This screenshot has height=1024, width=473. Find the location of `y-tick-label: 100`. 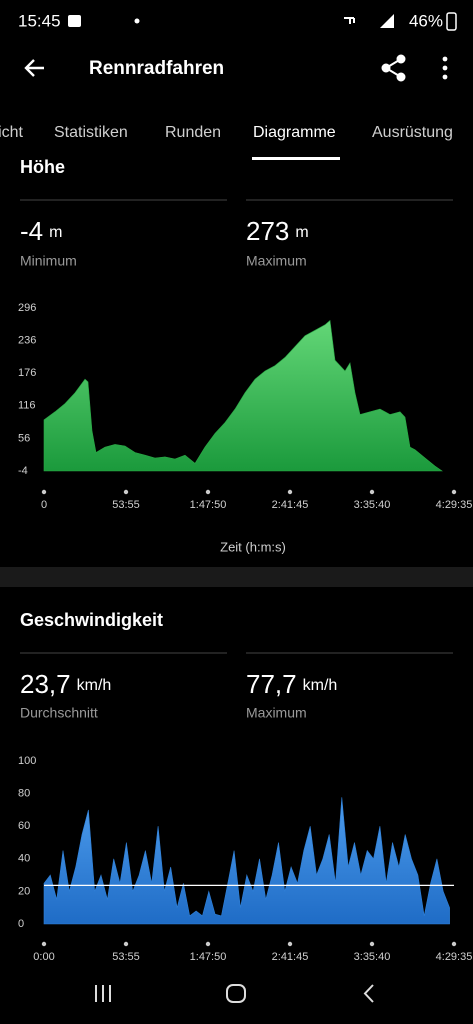

y-tick-label: 100 is located at coordinates (27, 761).